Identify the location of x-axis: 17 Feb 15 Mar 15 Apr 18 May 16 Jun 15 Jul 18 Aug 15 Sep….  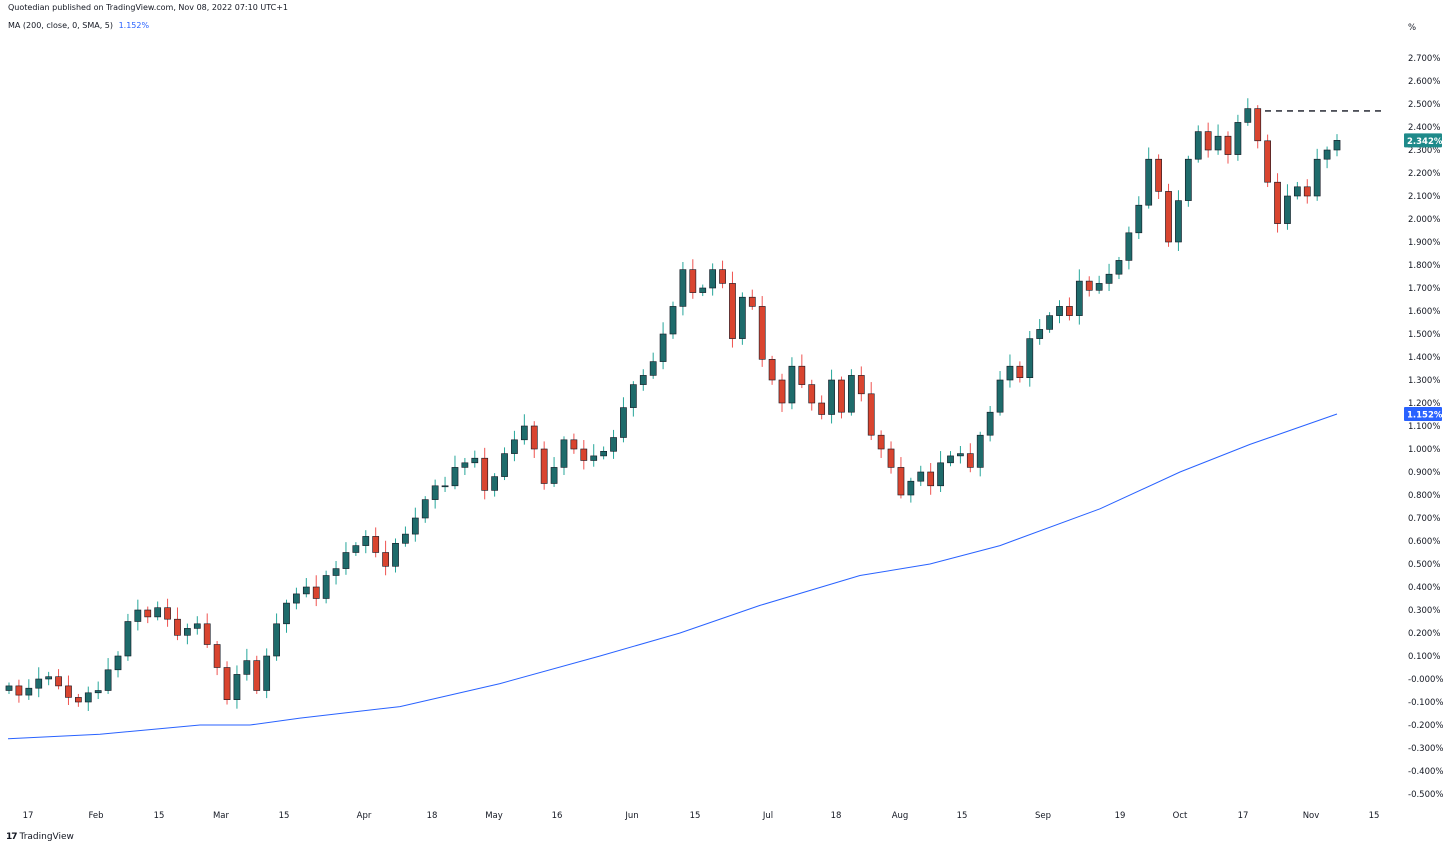
(701, 816).